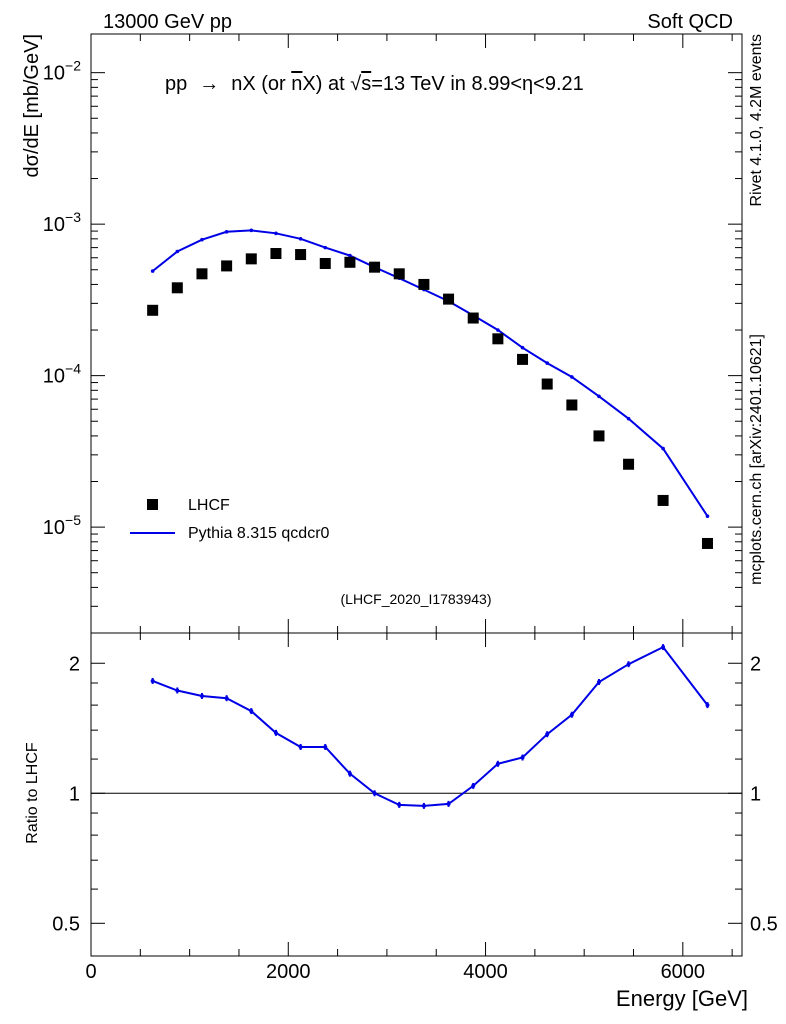 This screenshot has height=1024, width=786. I want to click on x-tick-label: 4000, so click(485, 972).